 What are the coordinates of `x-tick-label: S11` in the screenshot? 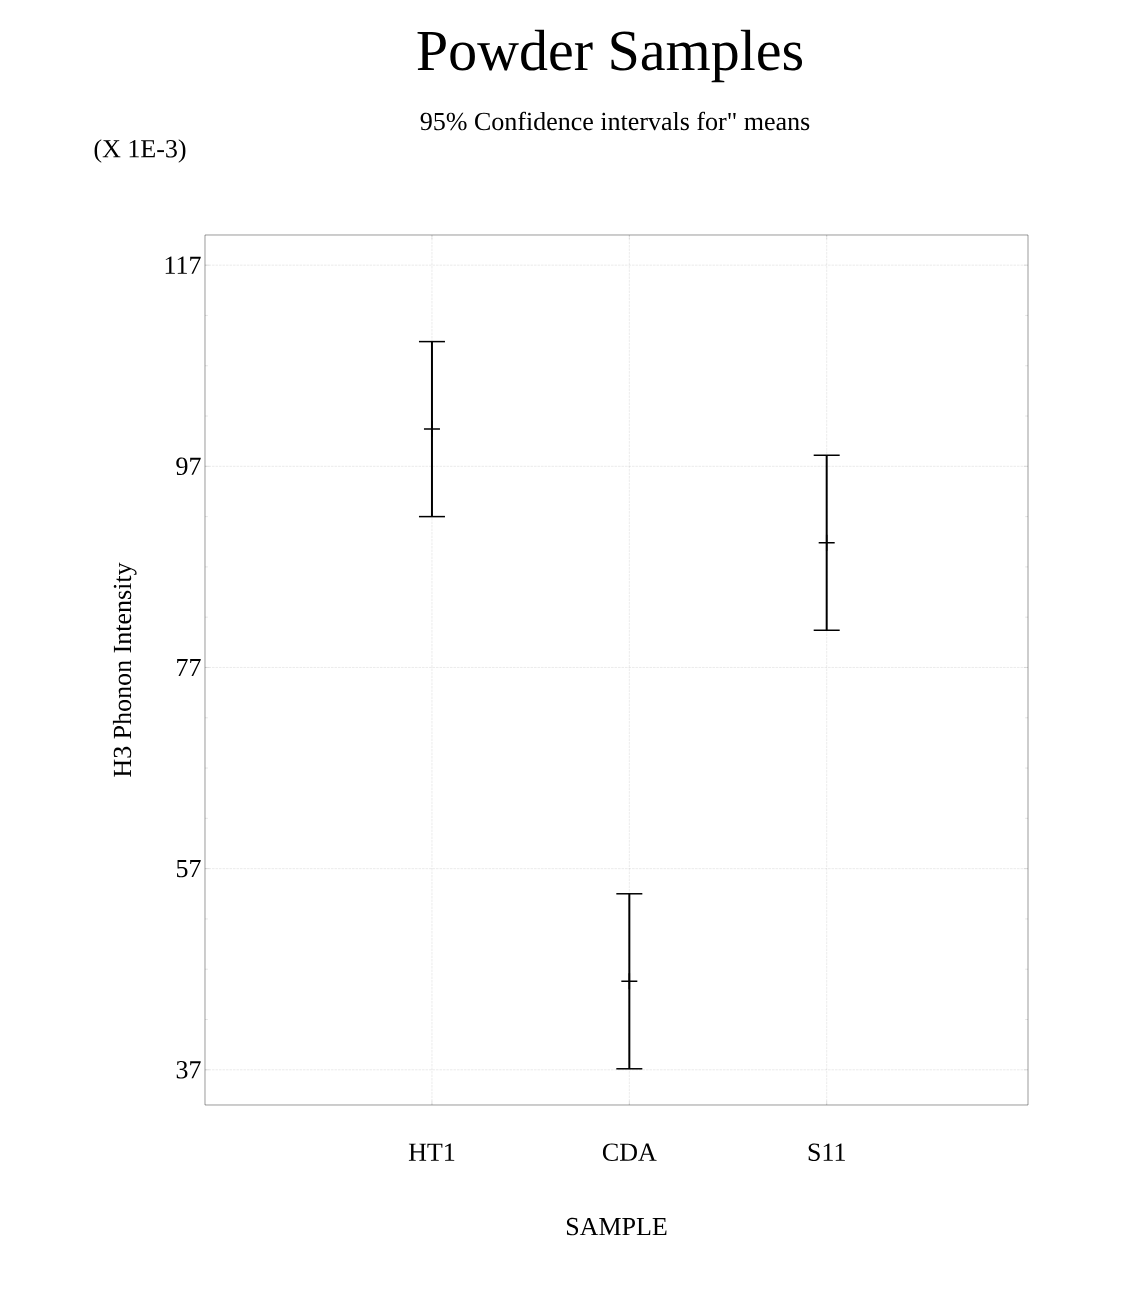 It's located at (826, 1152).